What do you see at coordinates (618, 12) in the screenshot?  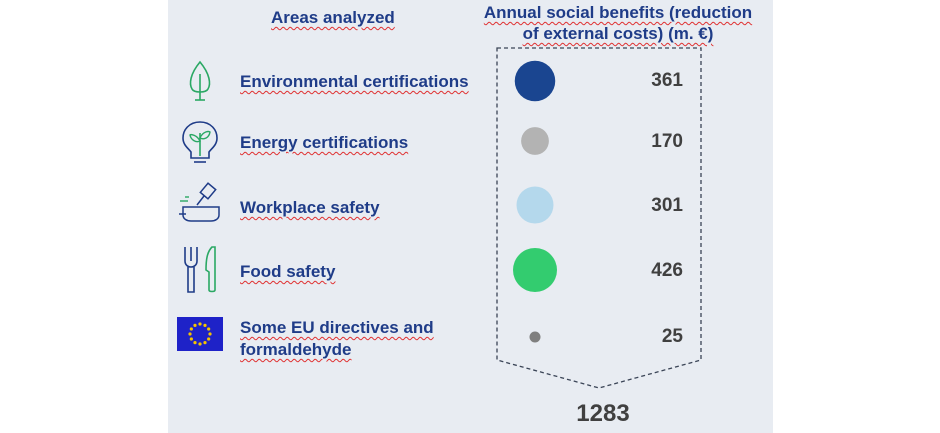 I see `benefits-header-line1: Annual social benefits (reduction` at bounding box center [618, 12].